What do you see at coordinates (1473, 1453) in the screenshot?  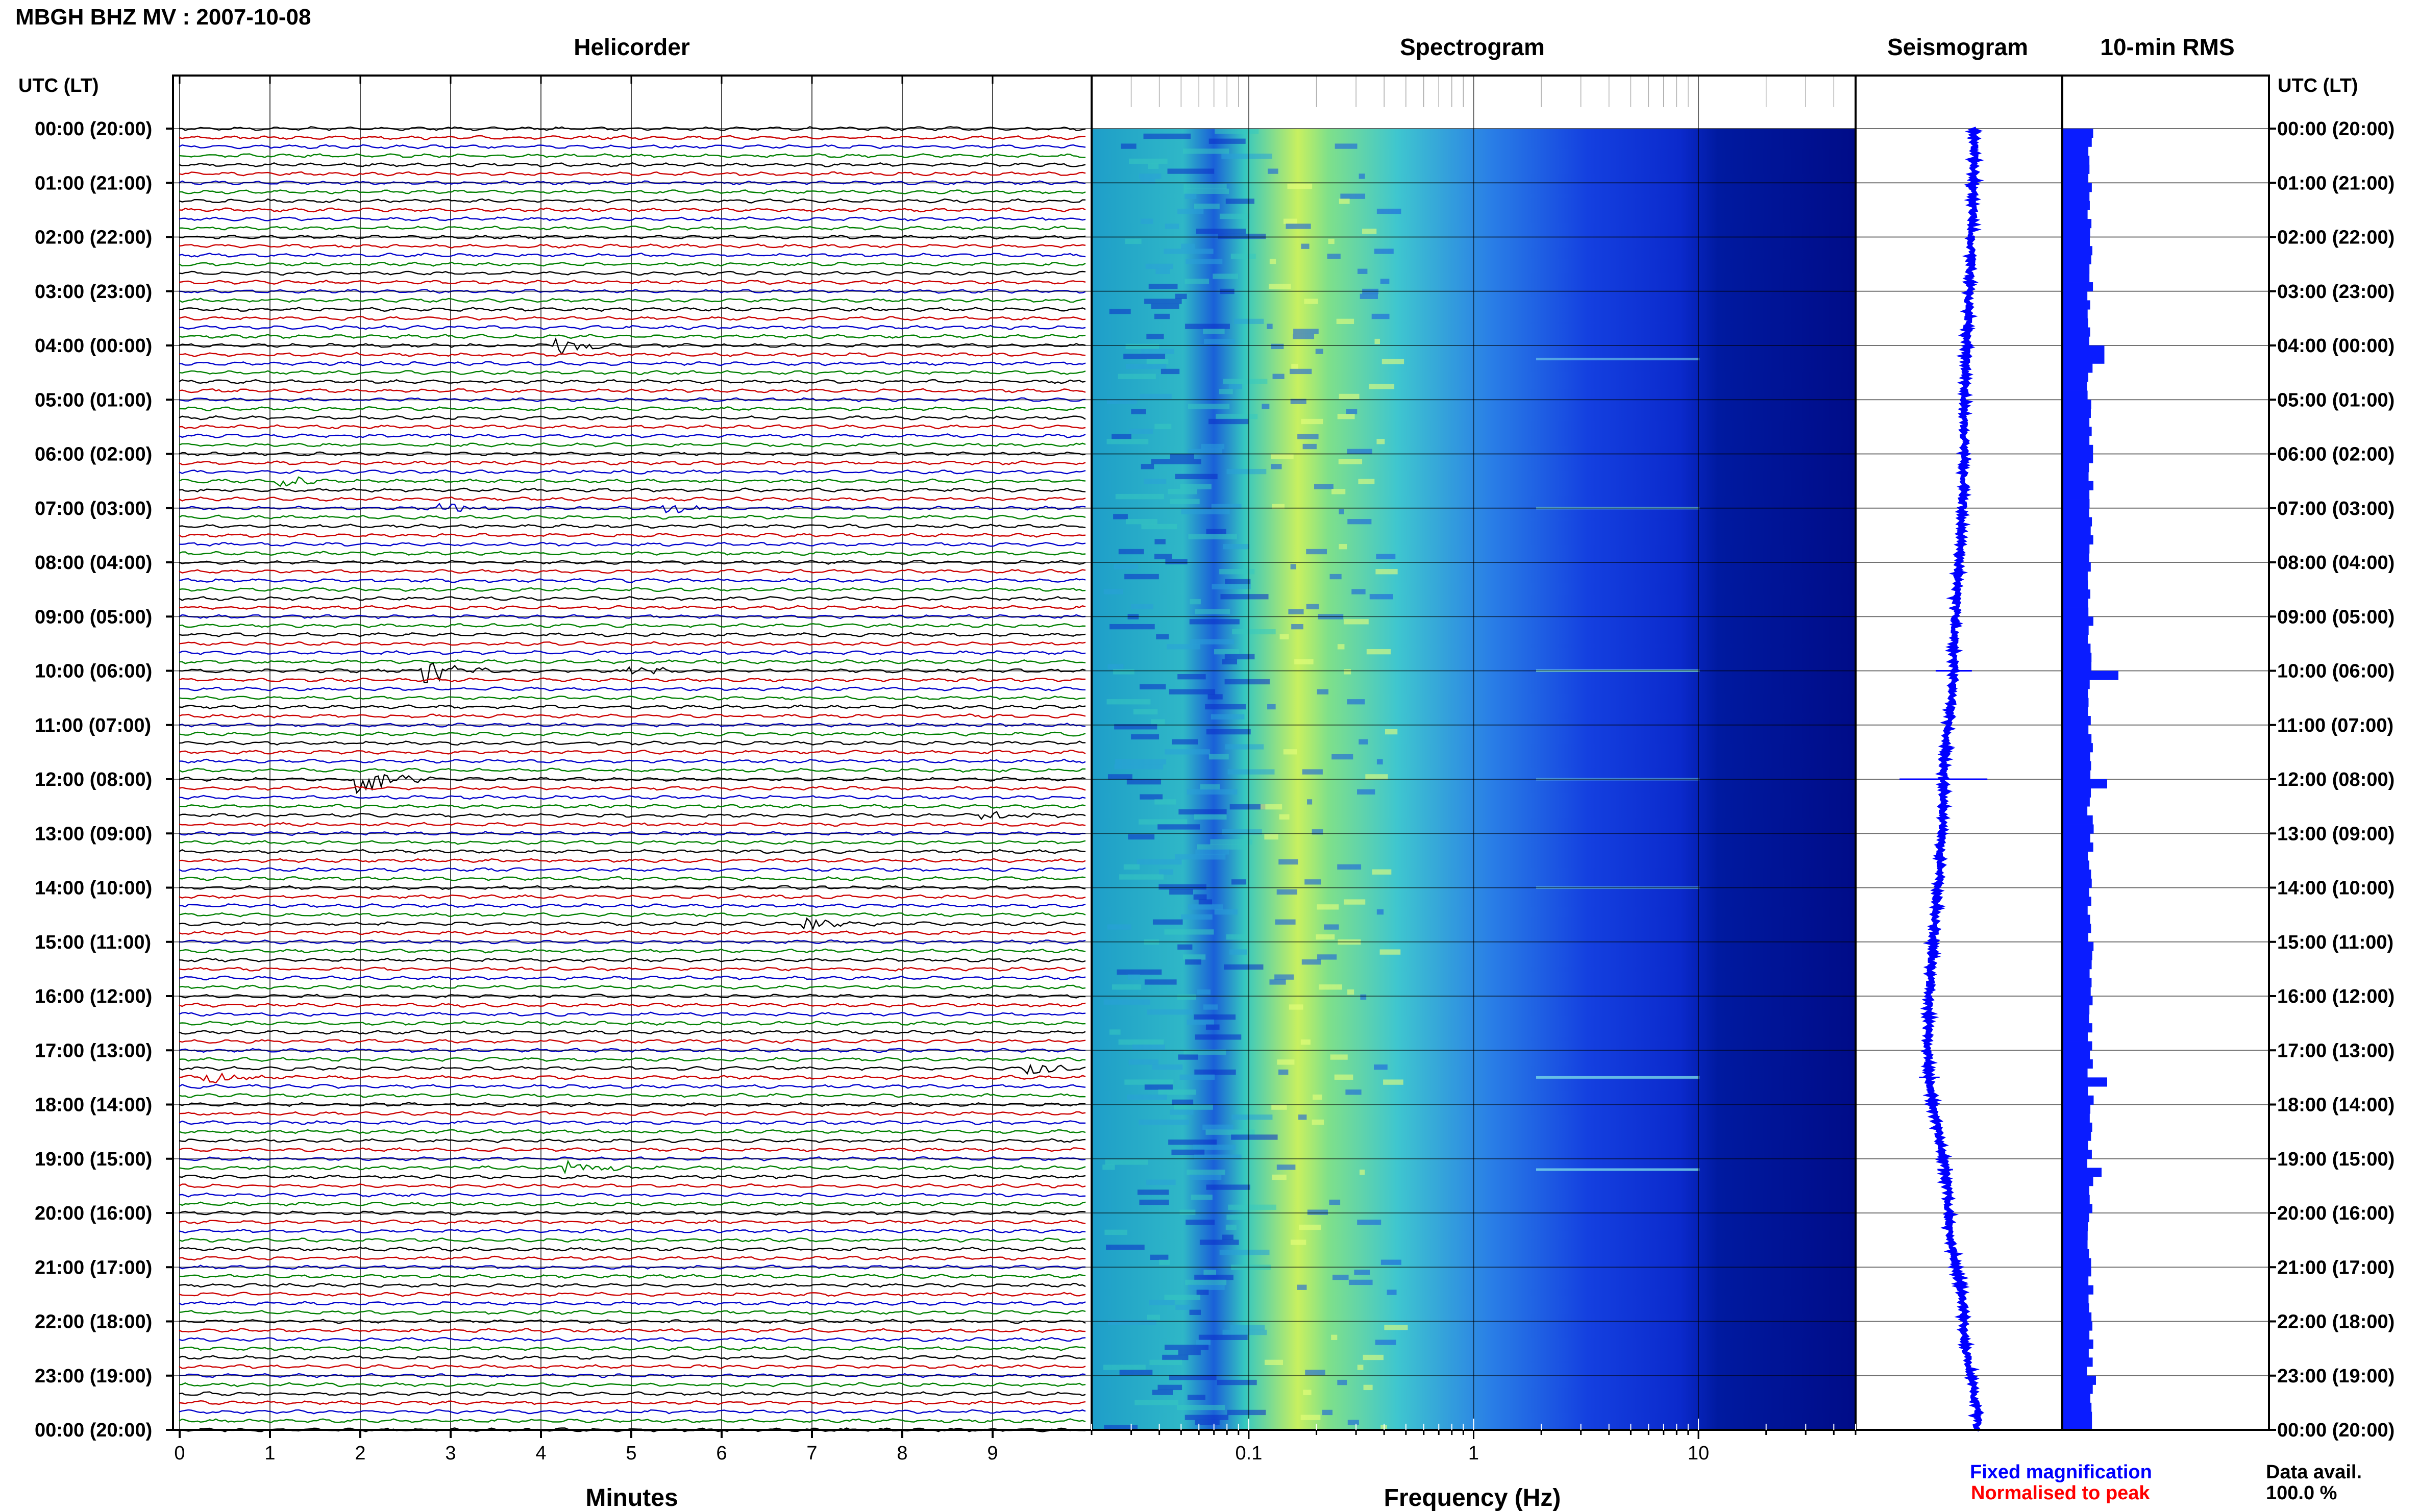 I see `frequency-tick-label: 1` at bounding box center [1473, 1453].